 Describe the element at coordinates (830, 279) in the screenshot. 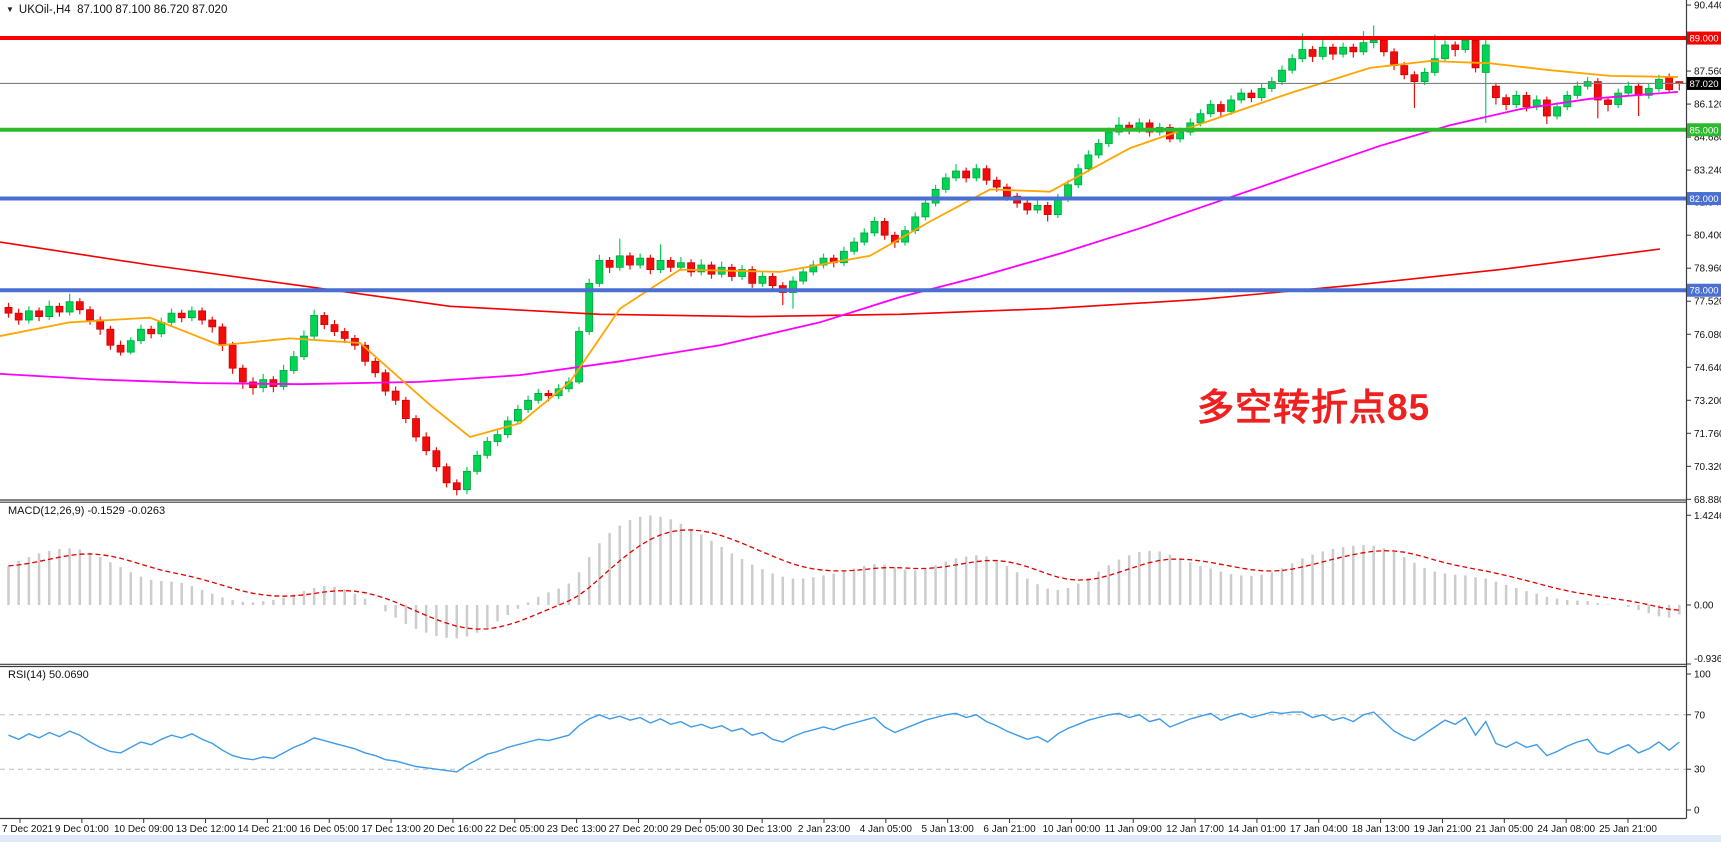

I see `ma-slow-red-line` at that location.